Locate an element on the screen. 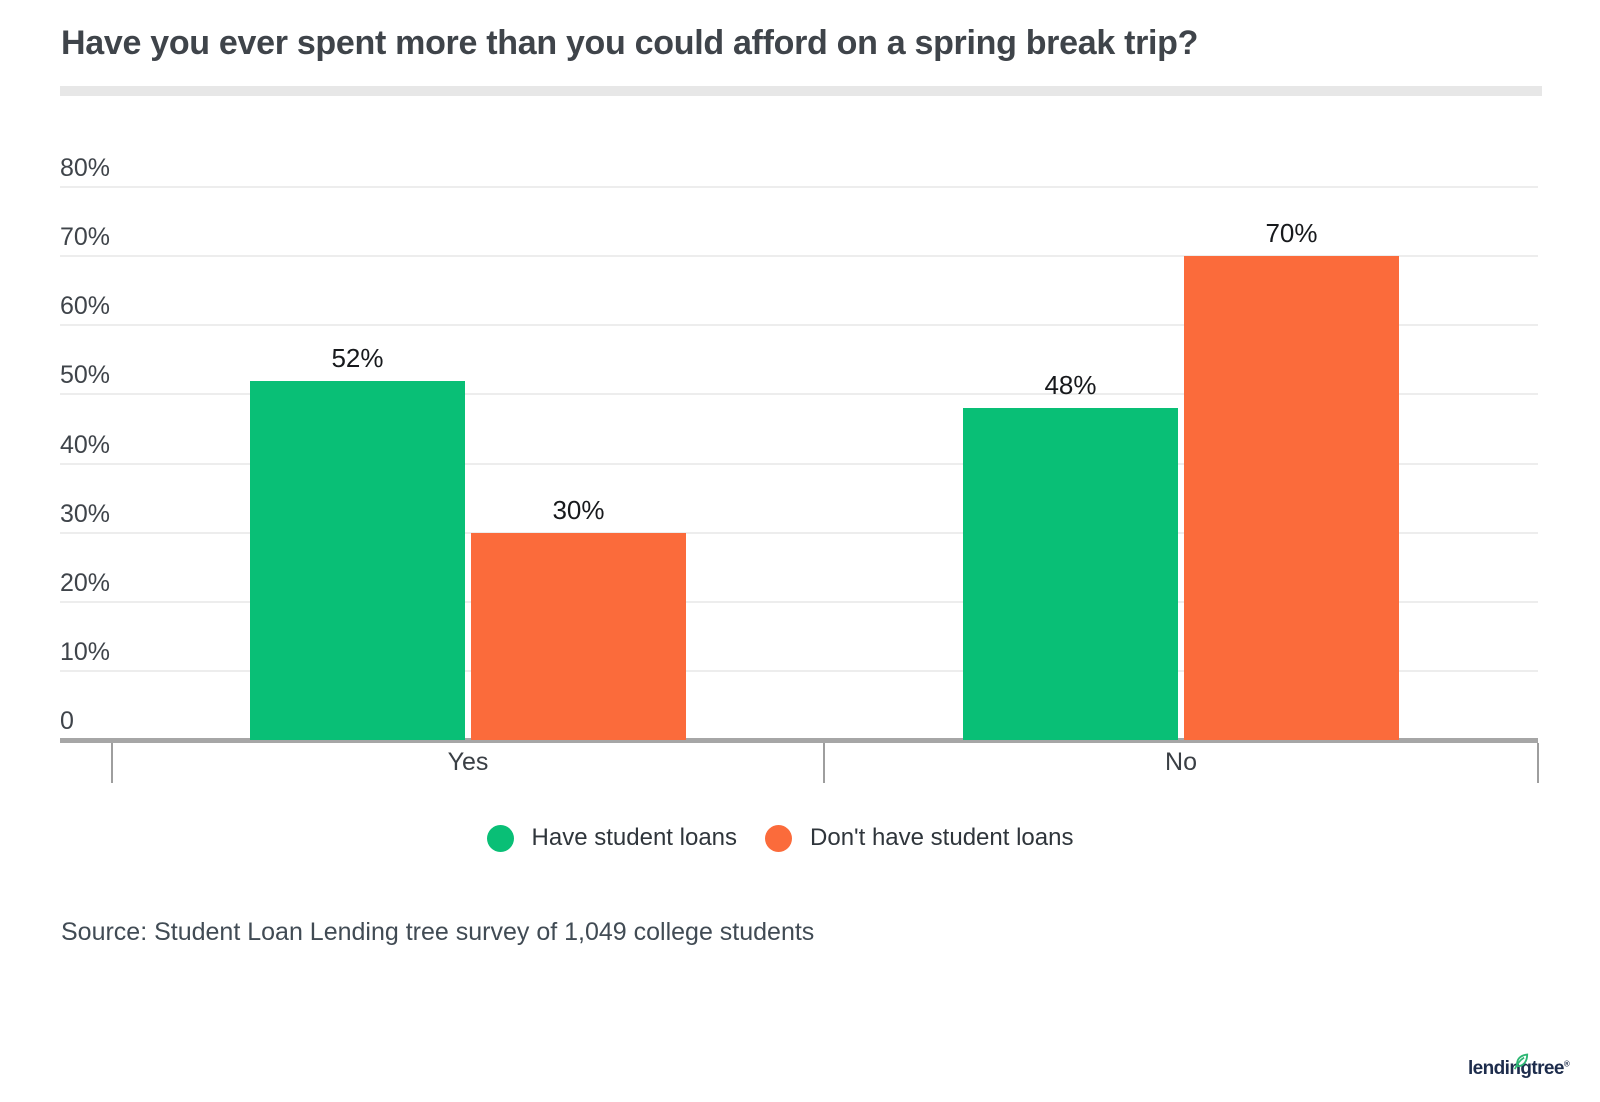 This screenshot has width=1600, height=1102. lendingtree-wordmark: lendingtree® is located at coordinates (1528, 1066).